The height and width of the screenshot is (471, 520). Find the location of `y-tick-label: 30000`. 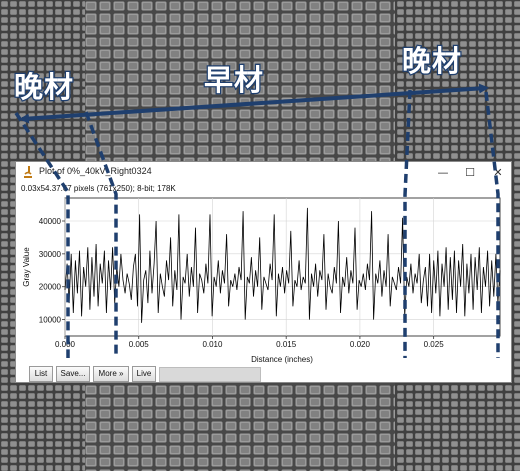

y-tick-label: 30000 is located at coordinates (50, 254).